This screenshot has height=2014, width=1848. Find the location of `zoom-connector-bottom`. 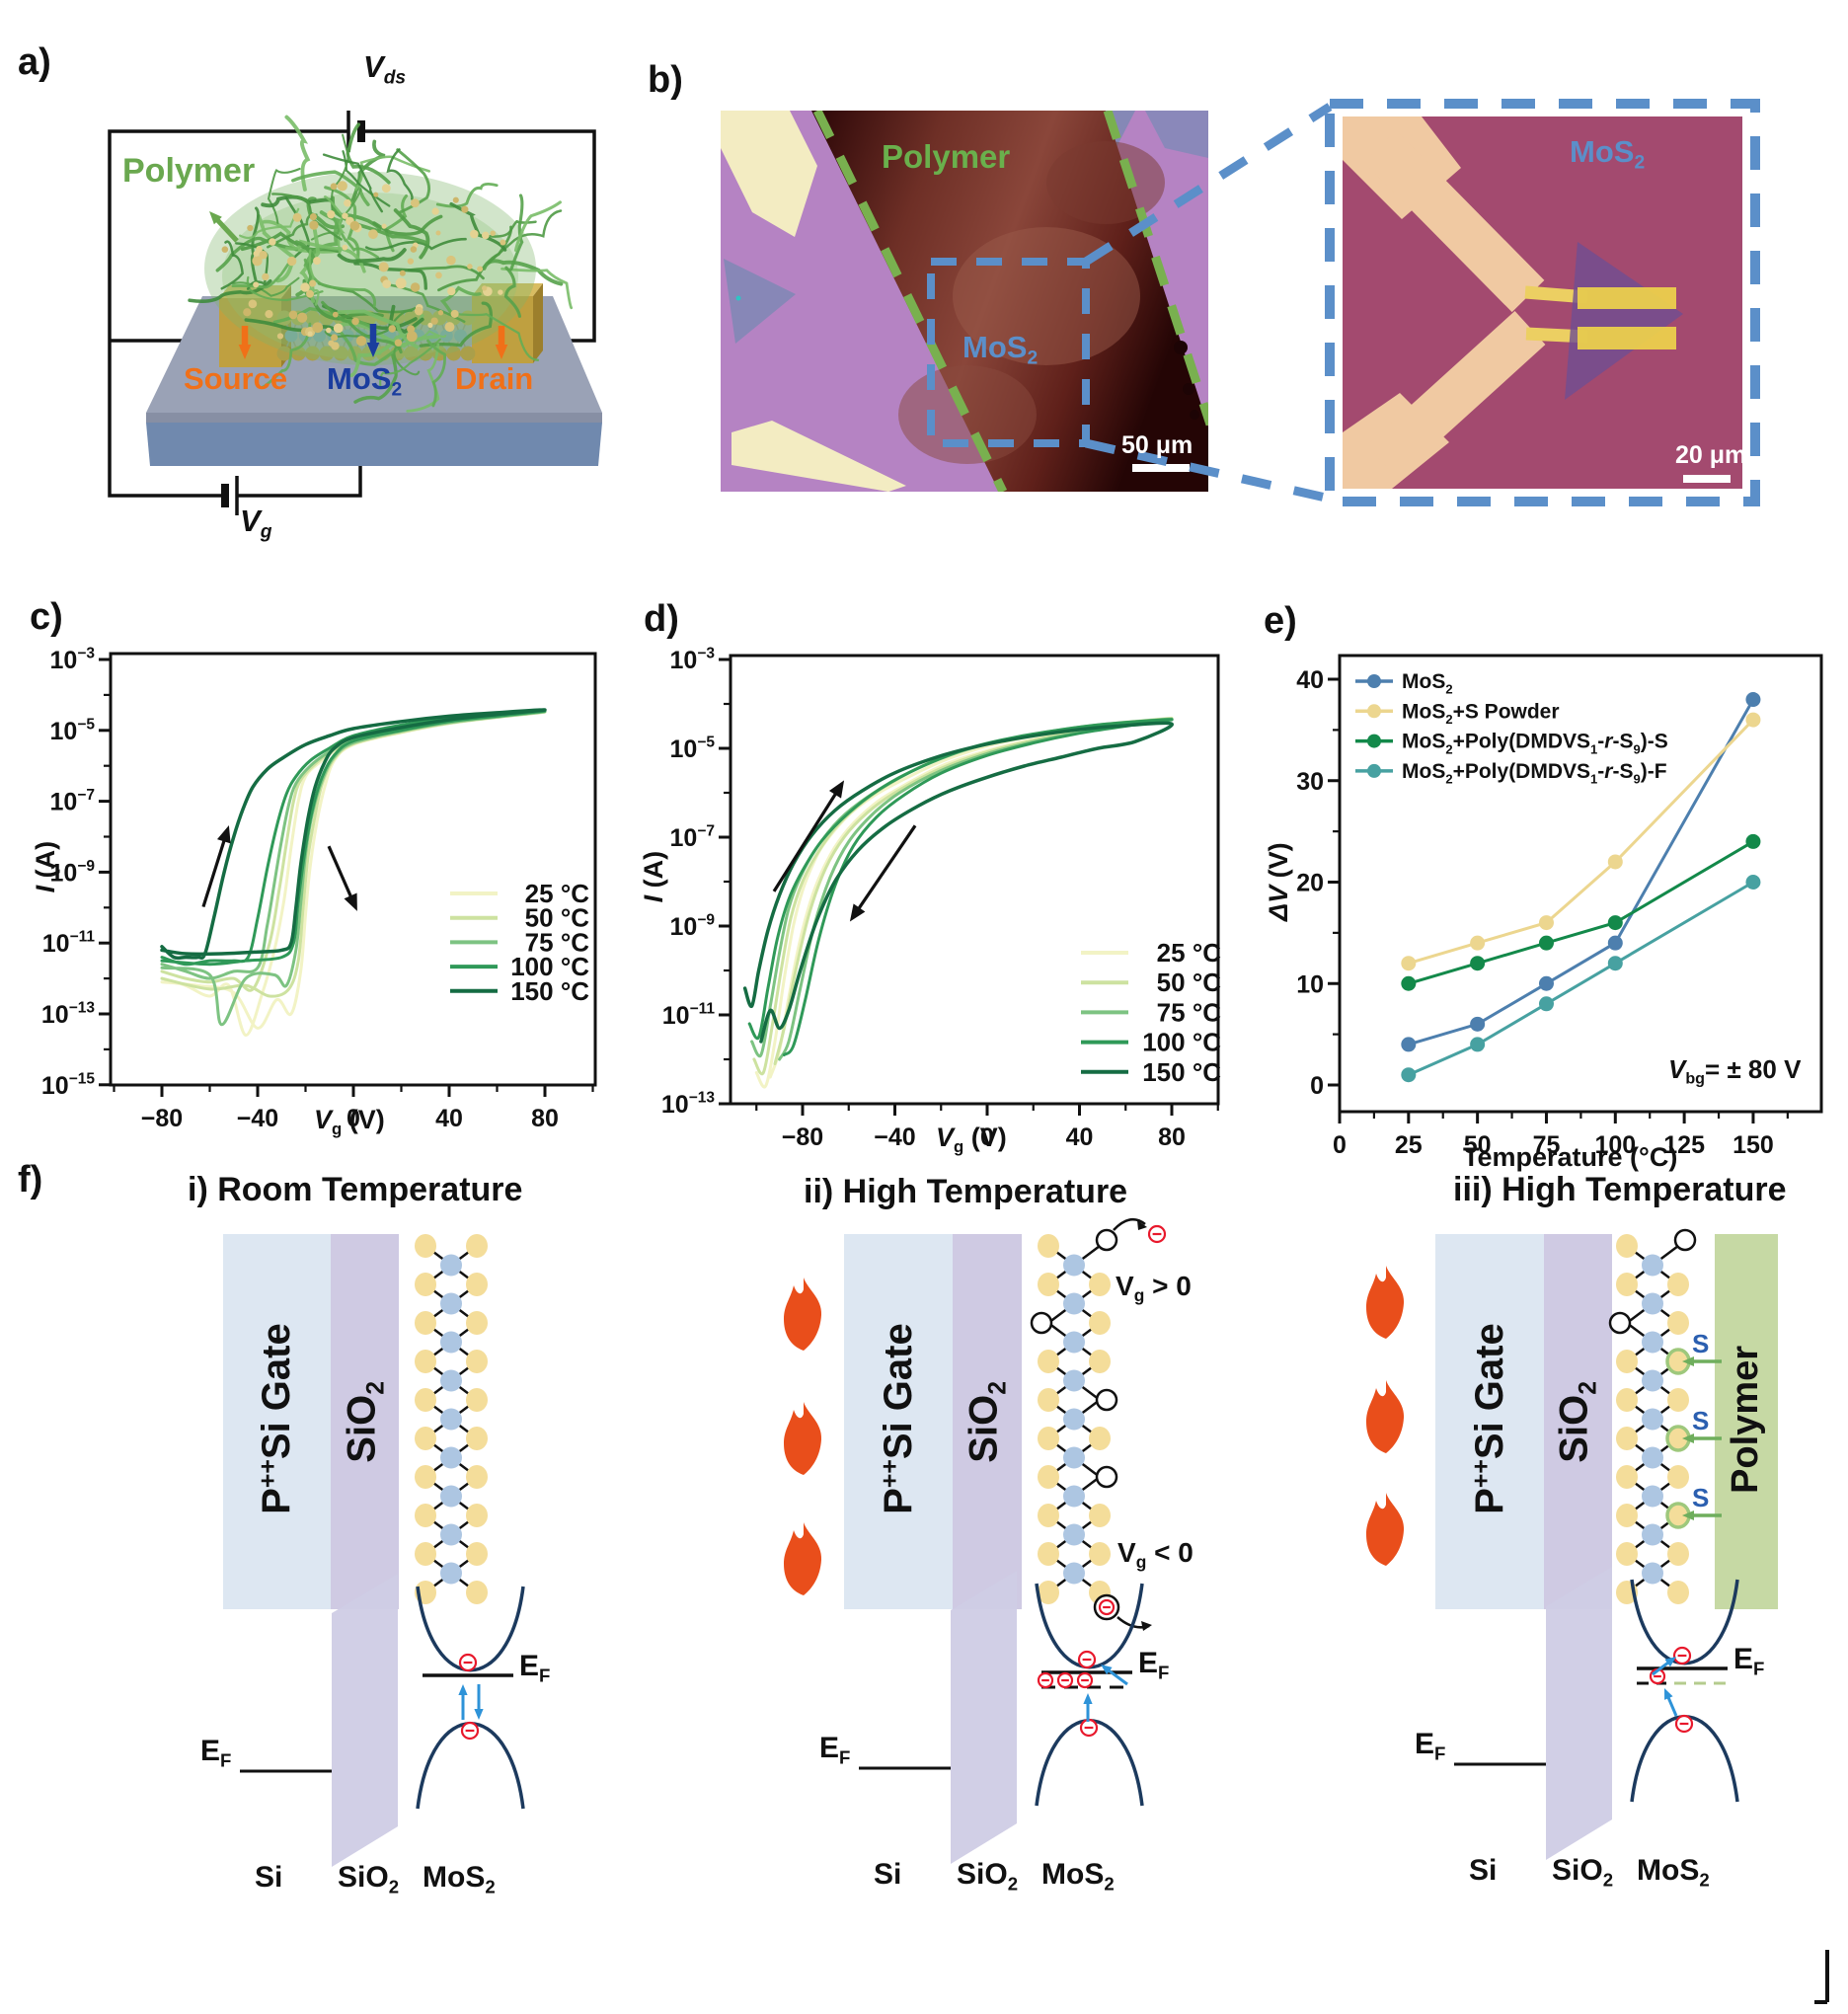

zoom-connector-bottom is located at coordinates (1208, 471).